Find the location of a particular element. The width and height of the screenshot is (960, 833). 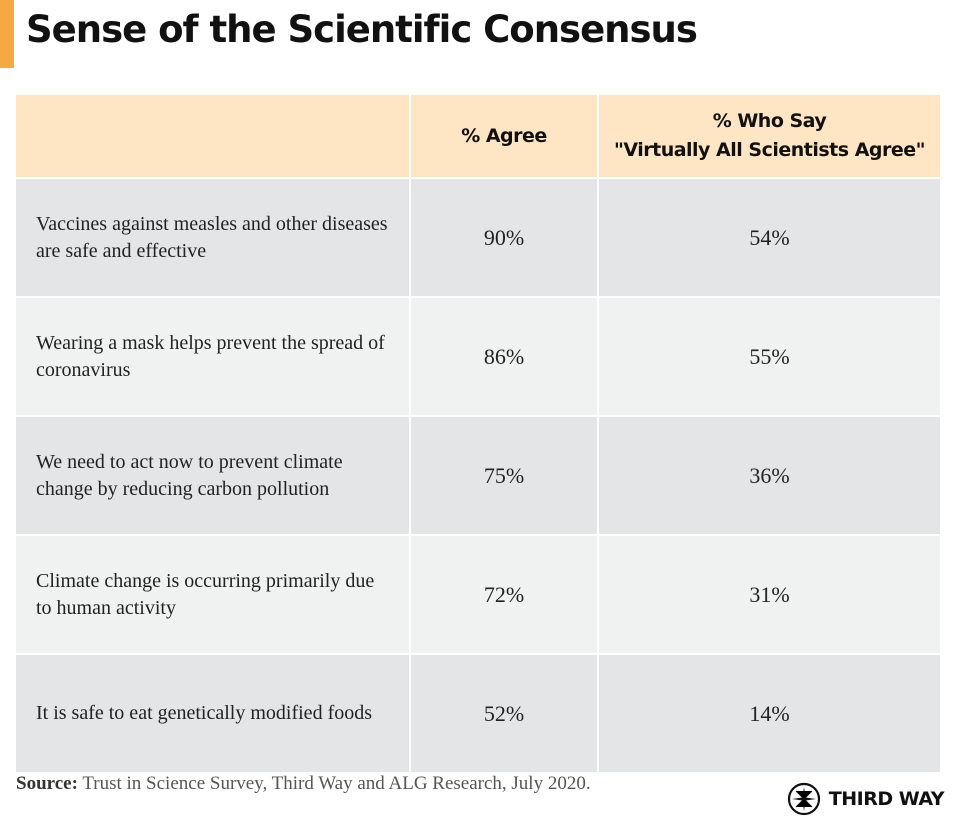

virtually-all-value: 55% is located at coordinates (769, 356).